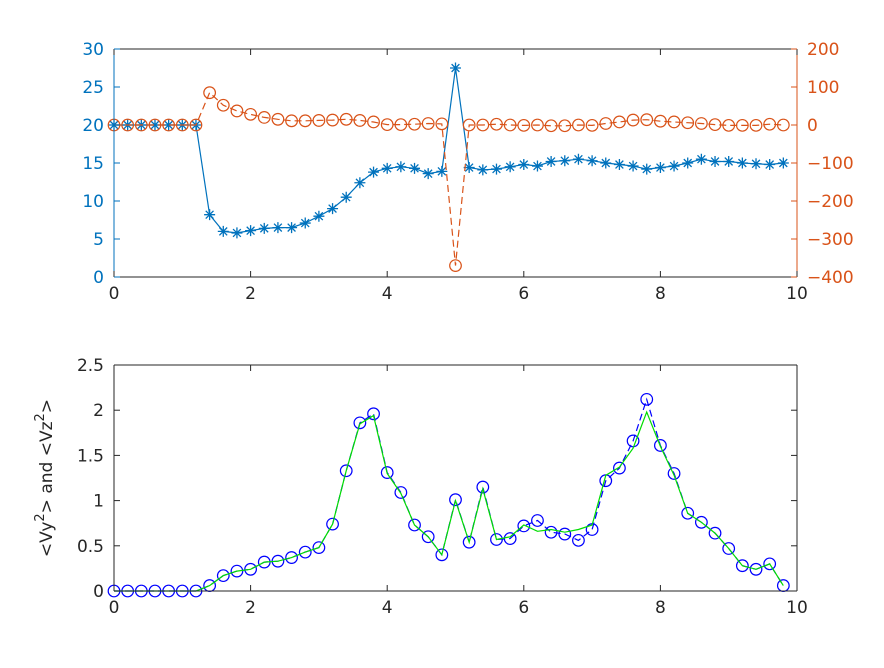 The image size is (884, 668). What do you see at coordinates (93, 88) in the screenshot?
I see `y-tick-label-5: 25` at bounding box center [93, 88].